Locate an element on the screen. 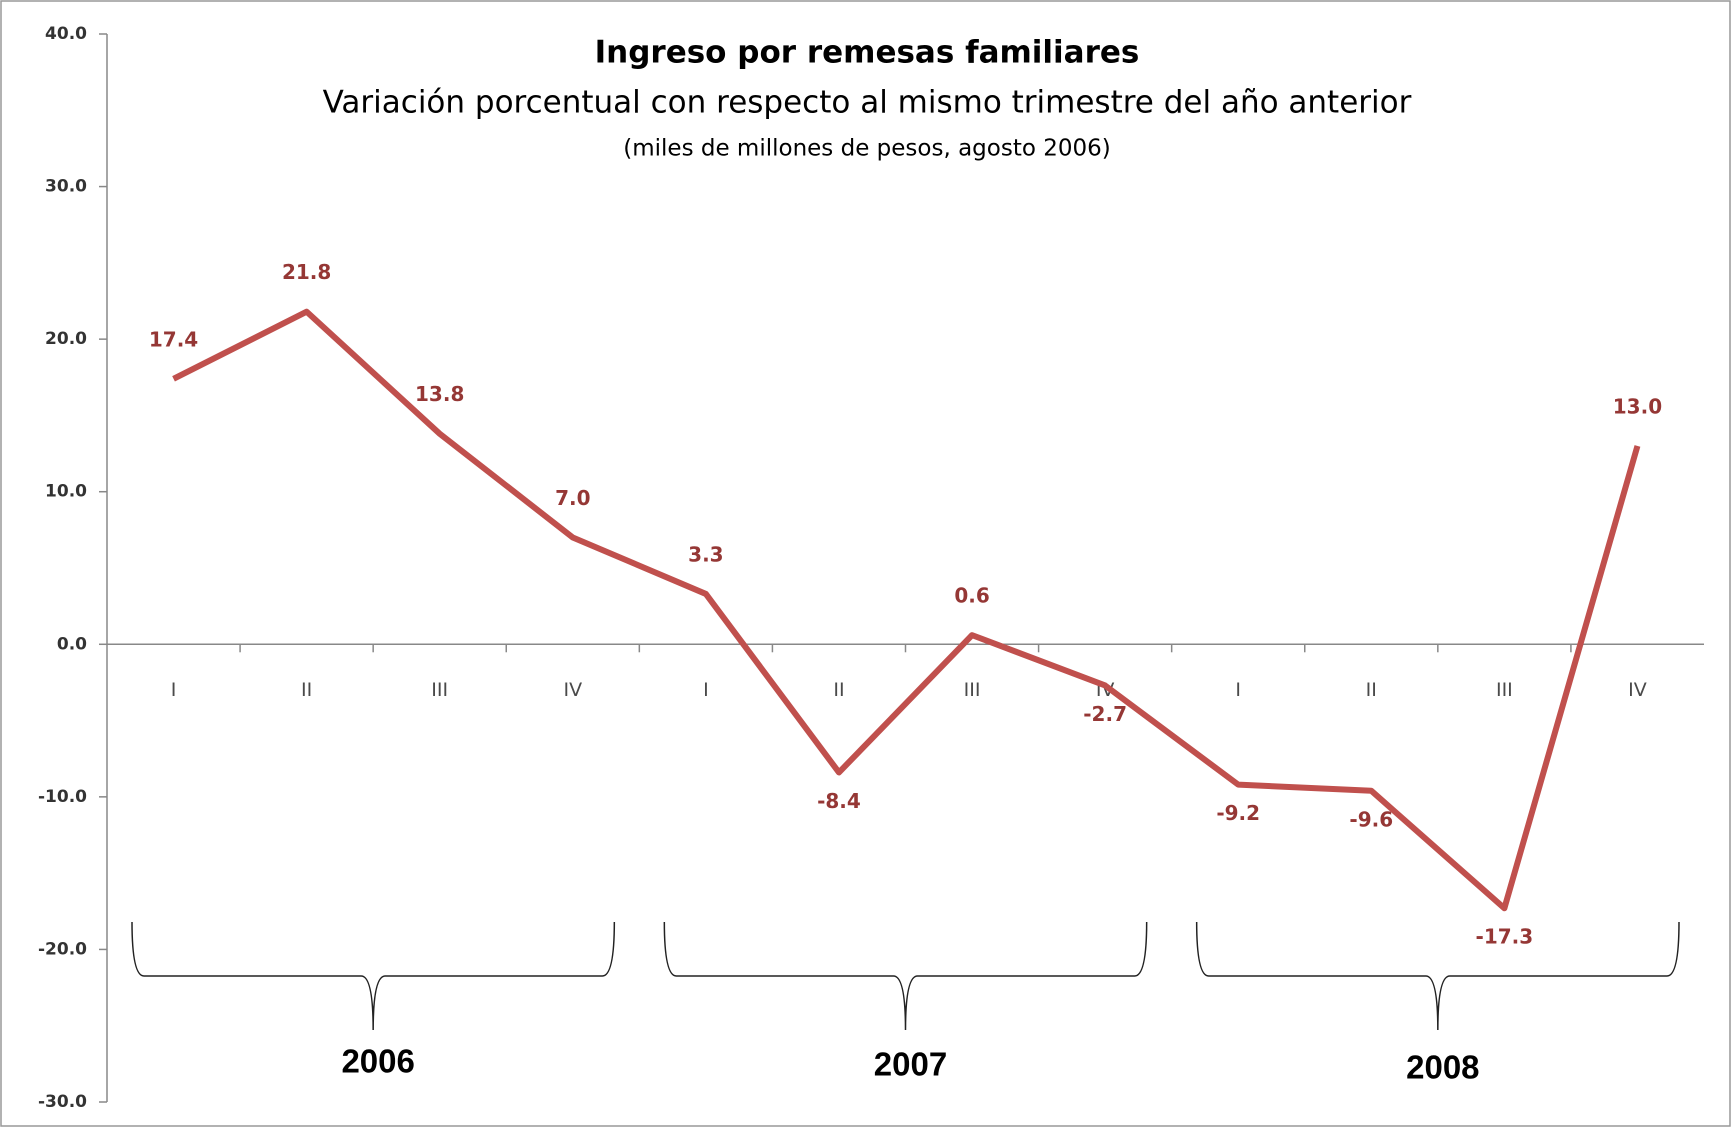 The width and height of the screenshot is (1731, 1127). data-label: 3.3 is located at coordinates (705, 554).